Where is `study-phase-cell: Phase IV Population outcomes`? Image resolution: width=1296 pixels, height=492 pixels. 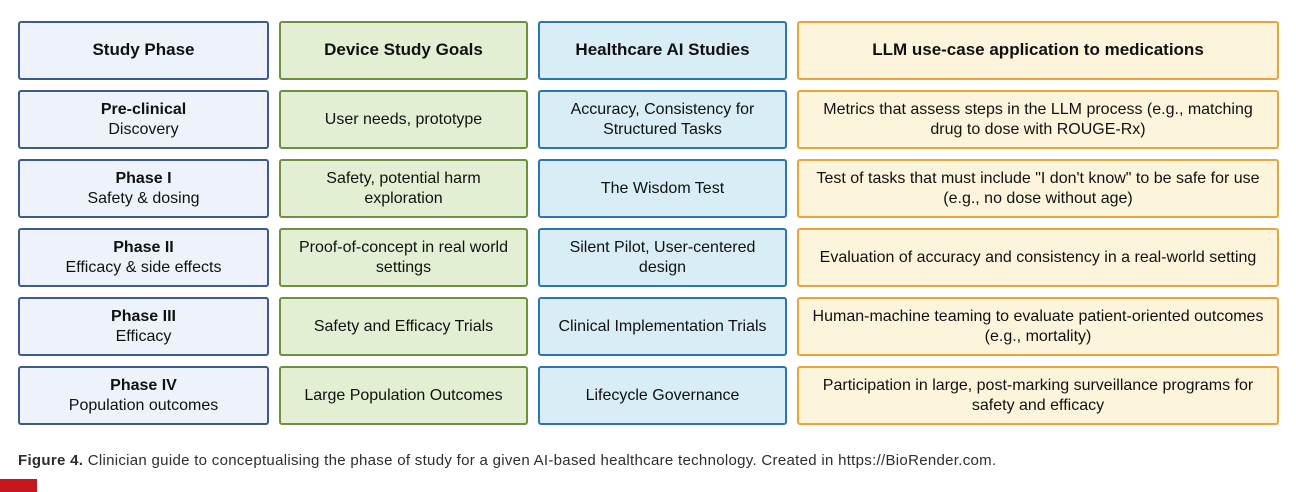
study-phase-cell: Phase IV Population outcomes is located at coordinates (143, 395).